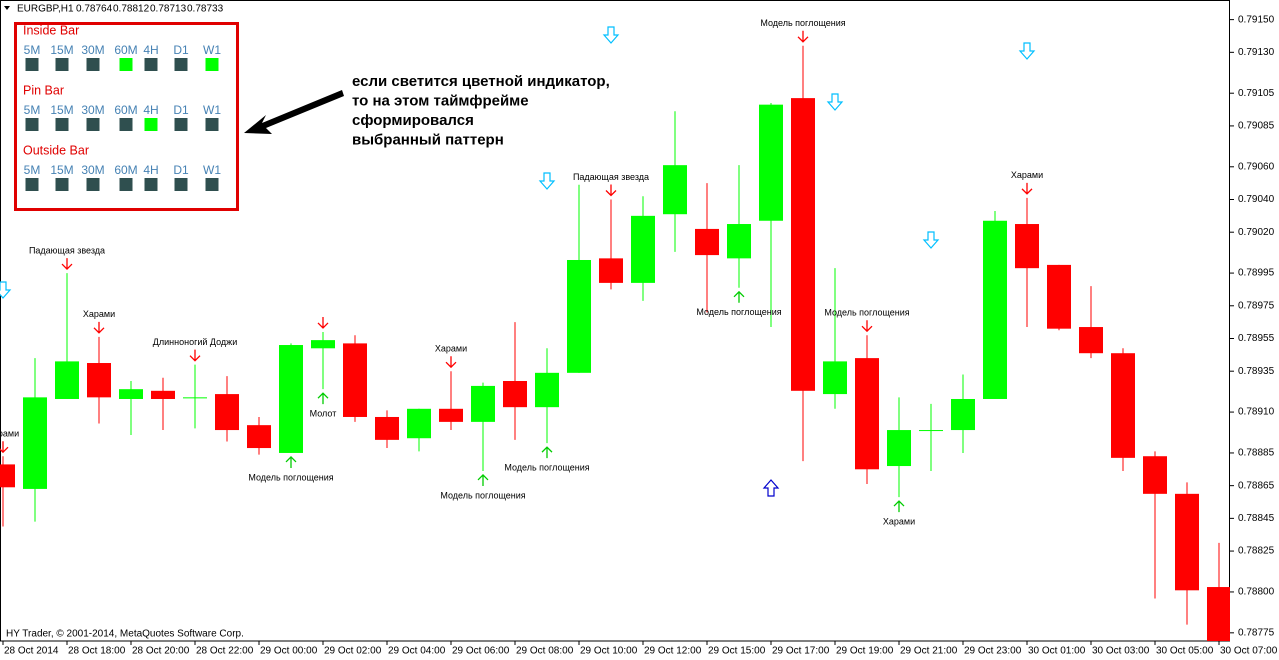  Describe the element at coordinates (131, 9) in the screenshot. I see `header-high: 0.78812` at that location.